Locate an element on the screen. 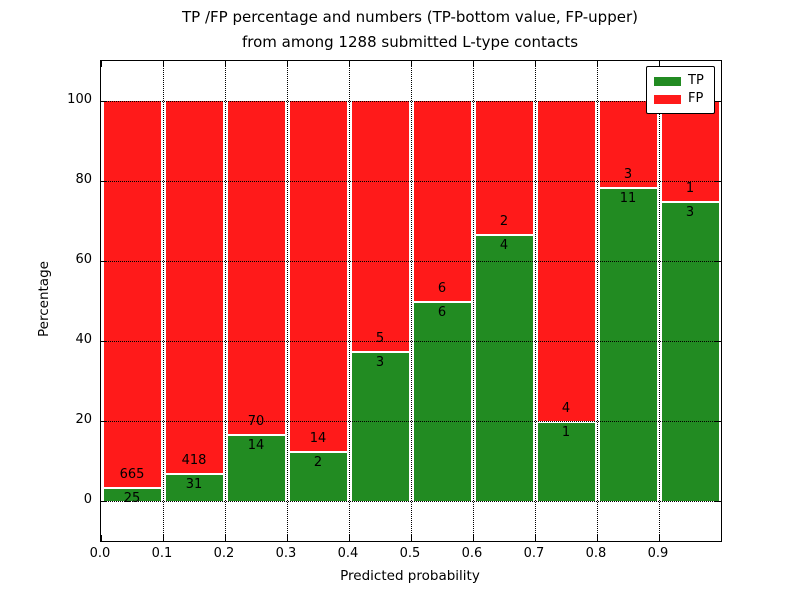  x-tick-label: 0.9 is located at coordinates (658, 553).